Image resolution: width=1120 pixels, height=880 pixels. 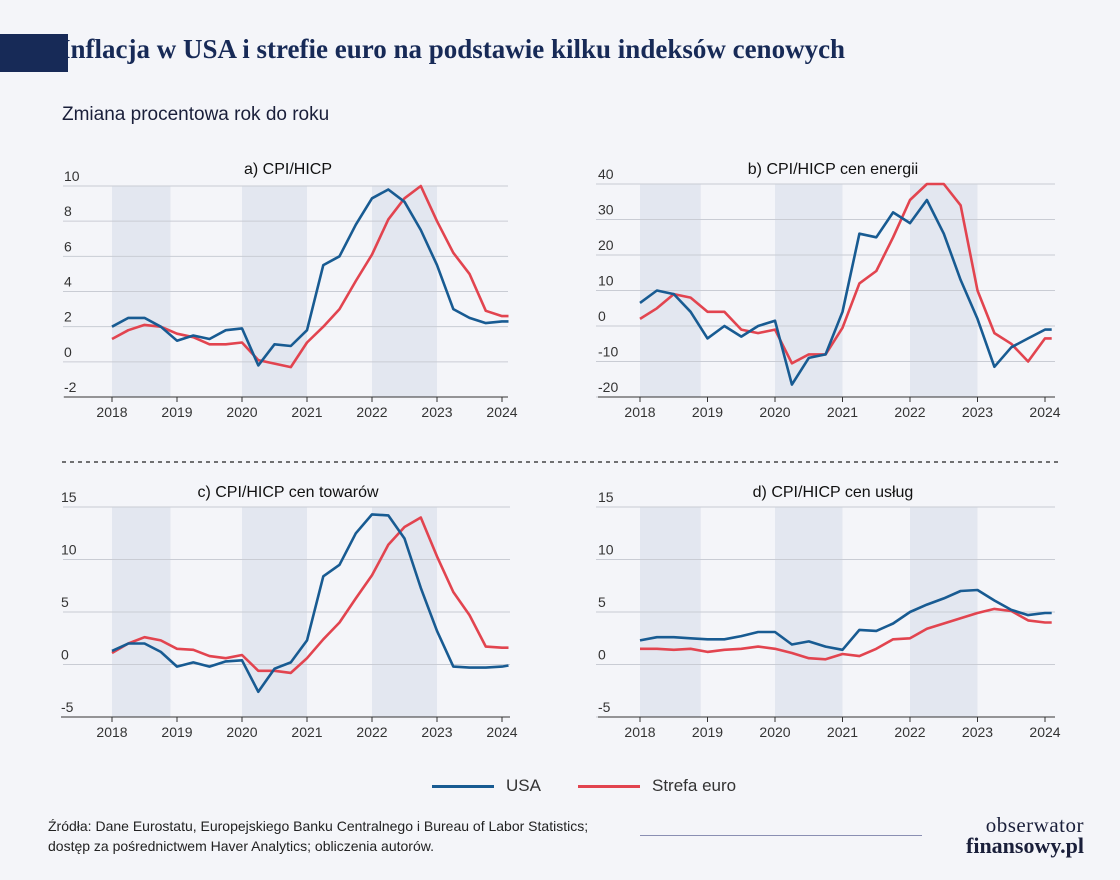 What do you see at coordinates (608, 387) in the screenshot?
I see `y-tick-label: -20` at bounding box center [608, 387].